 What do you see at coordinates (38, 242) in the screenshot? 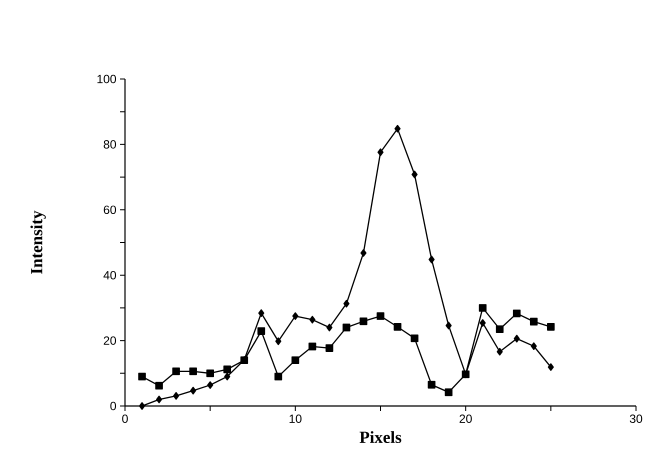
I see `y-axis-title: Intensity` at bounding box center [38, 242].